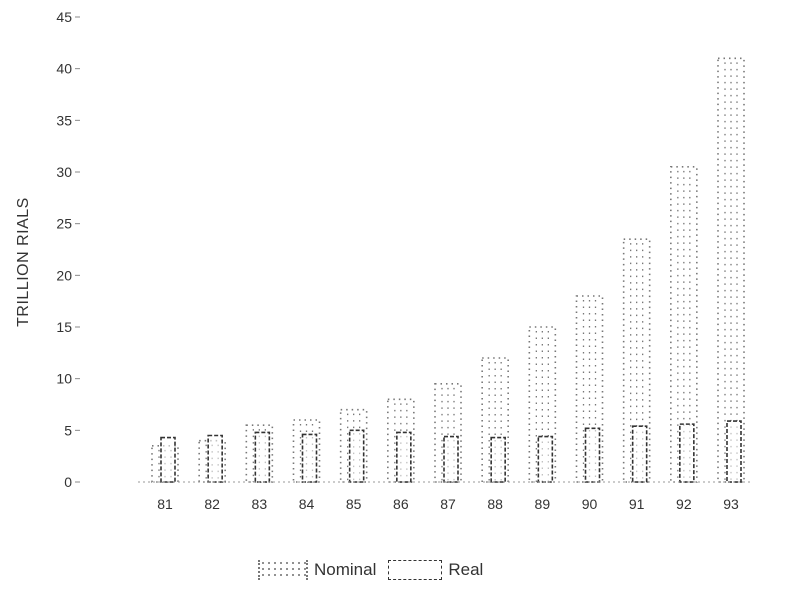 The height and width of the screenshot is (609, 810). I want to click on legend: Nominal Real, so click(373, 570).